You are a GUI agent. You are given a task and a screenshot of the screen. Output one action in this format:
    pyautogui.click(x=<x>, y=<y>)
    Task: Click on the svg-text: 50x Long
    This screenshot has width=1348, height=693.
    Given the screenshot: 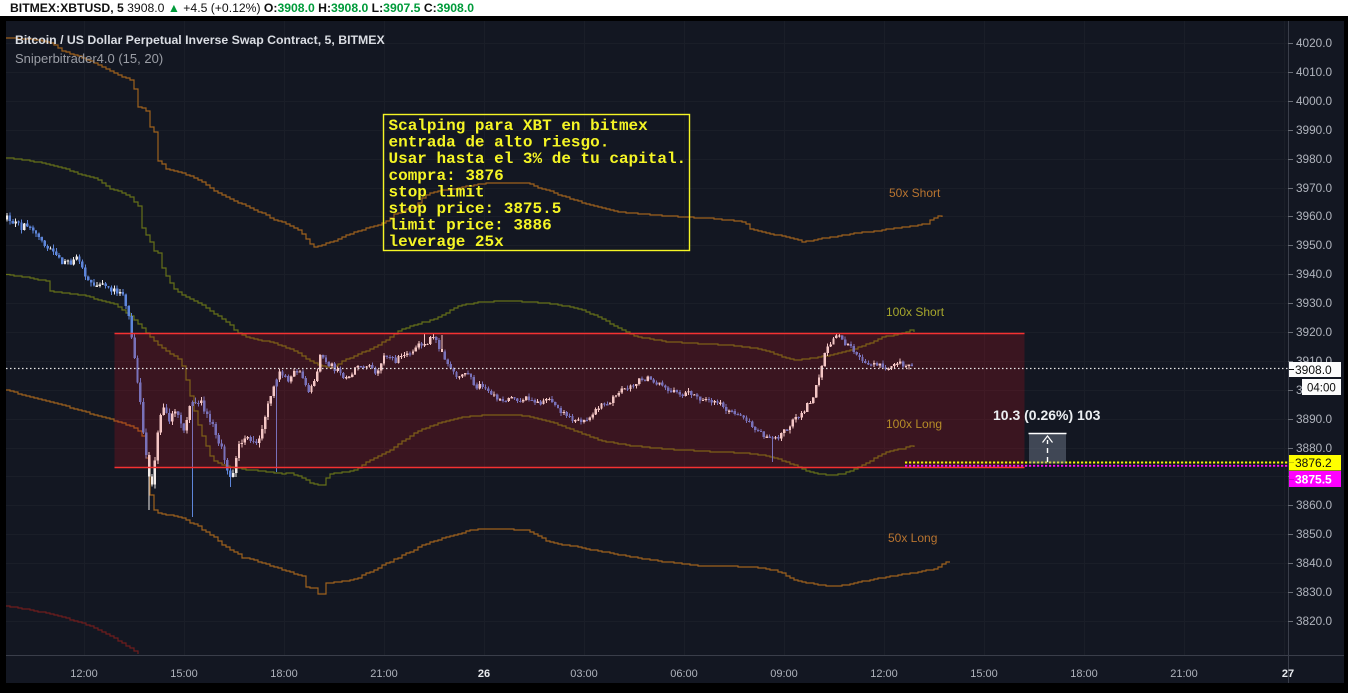 What is the action you would take?
    pyautogui.click(x=912, y=538)
    